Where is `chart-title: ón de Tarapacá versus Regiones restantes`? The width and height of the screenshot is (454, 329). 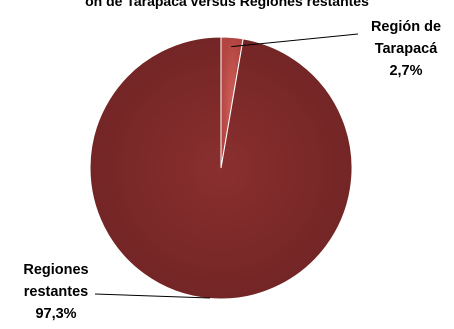
chart-title: ón de Tarapacá versus Regiones restantes is located at coordinates (227, 4).